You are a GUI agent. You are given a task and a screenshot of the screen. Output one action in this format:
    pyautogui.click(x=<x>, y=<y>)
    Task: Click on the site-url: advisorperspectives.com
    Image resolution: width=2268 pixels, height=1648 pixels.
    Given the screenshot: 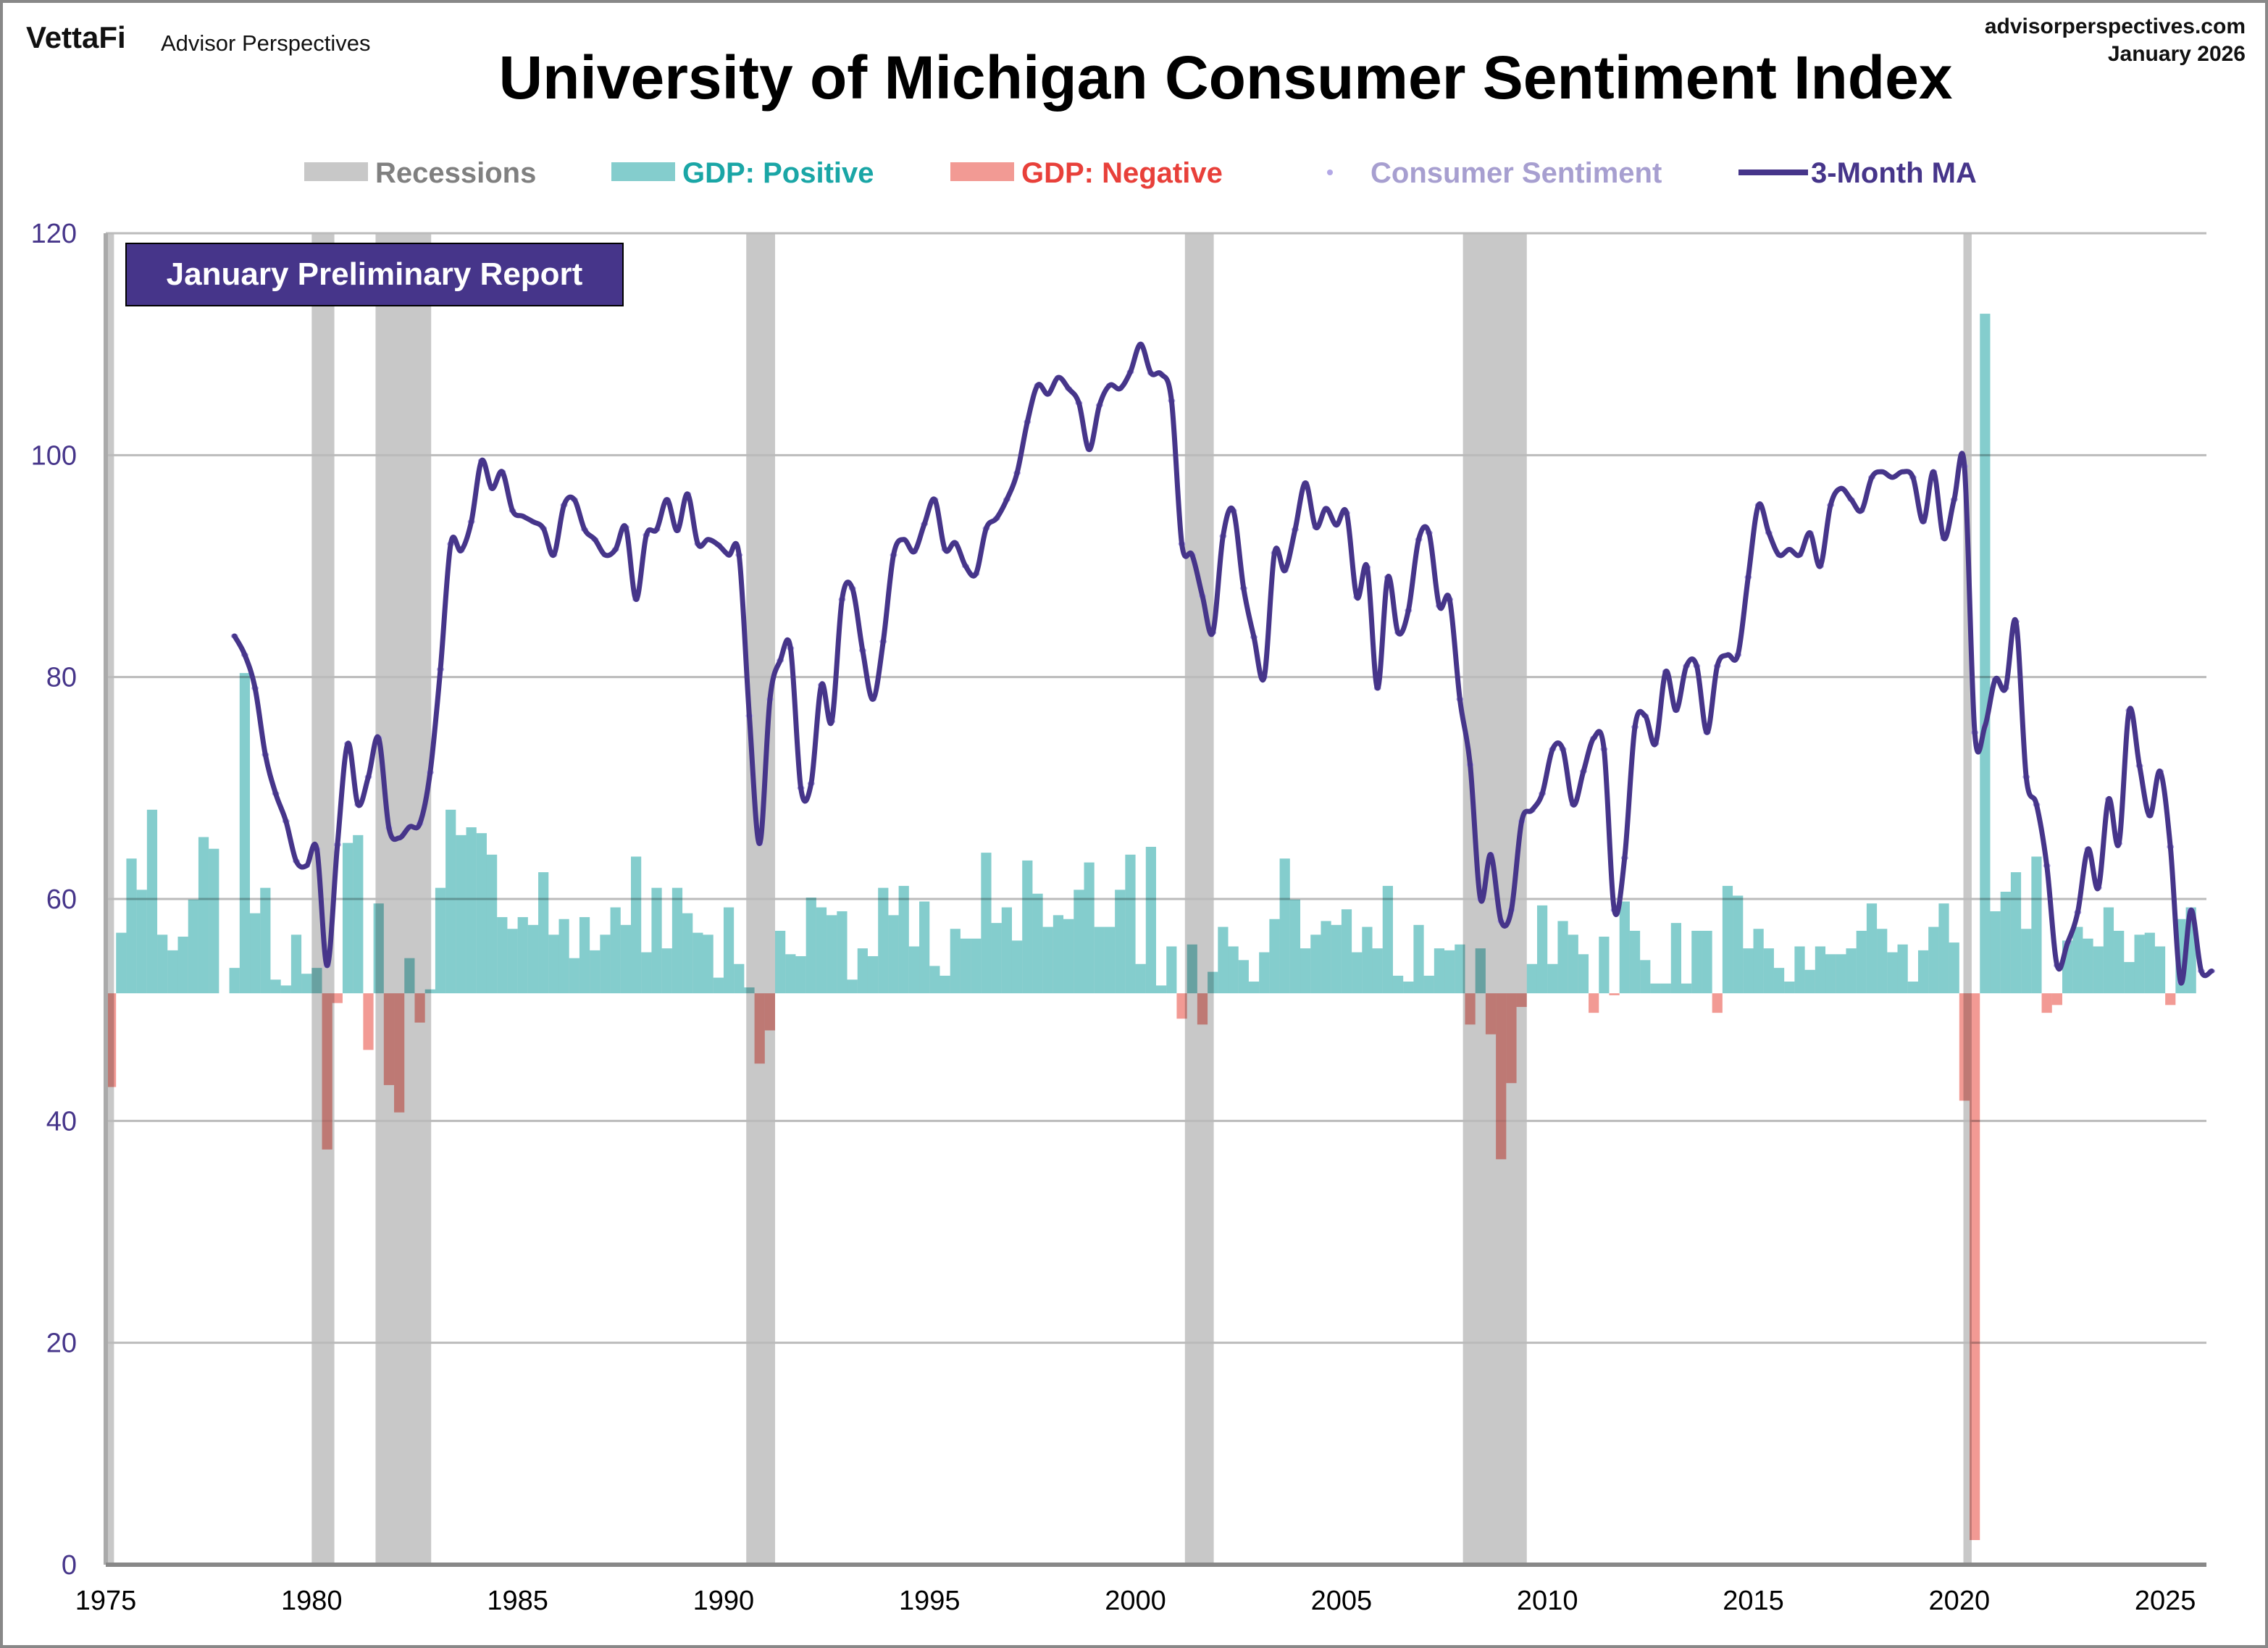 What is the action you would take?
    pyautogui.click(x=2116, y=26)
    